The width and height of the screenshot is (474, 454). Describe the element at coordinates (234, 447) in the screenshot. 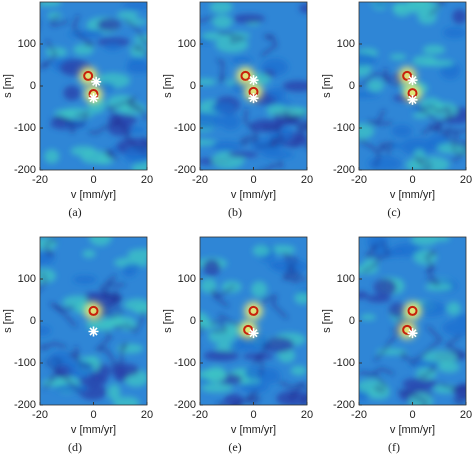

I see `panel-caption: (e)` at that location.